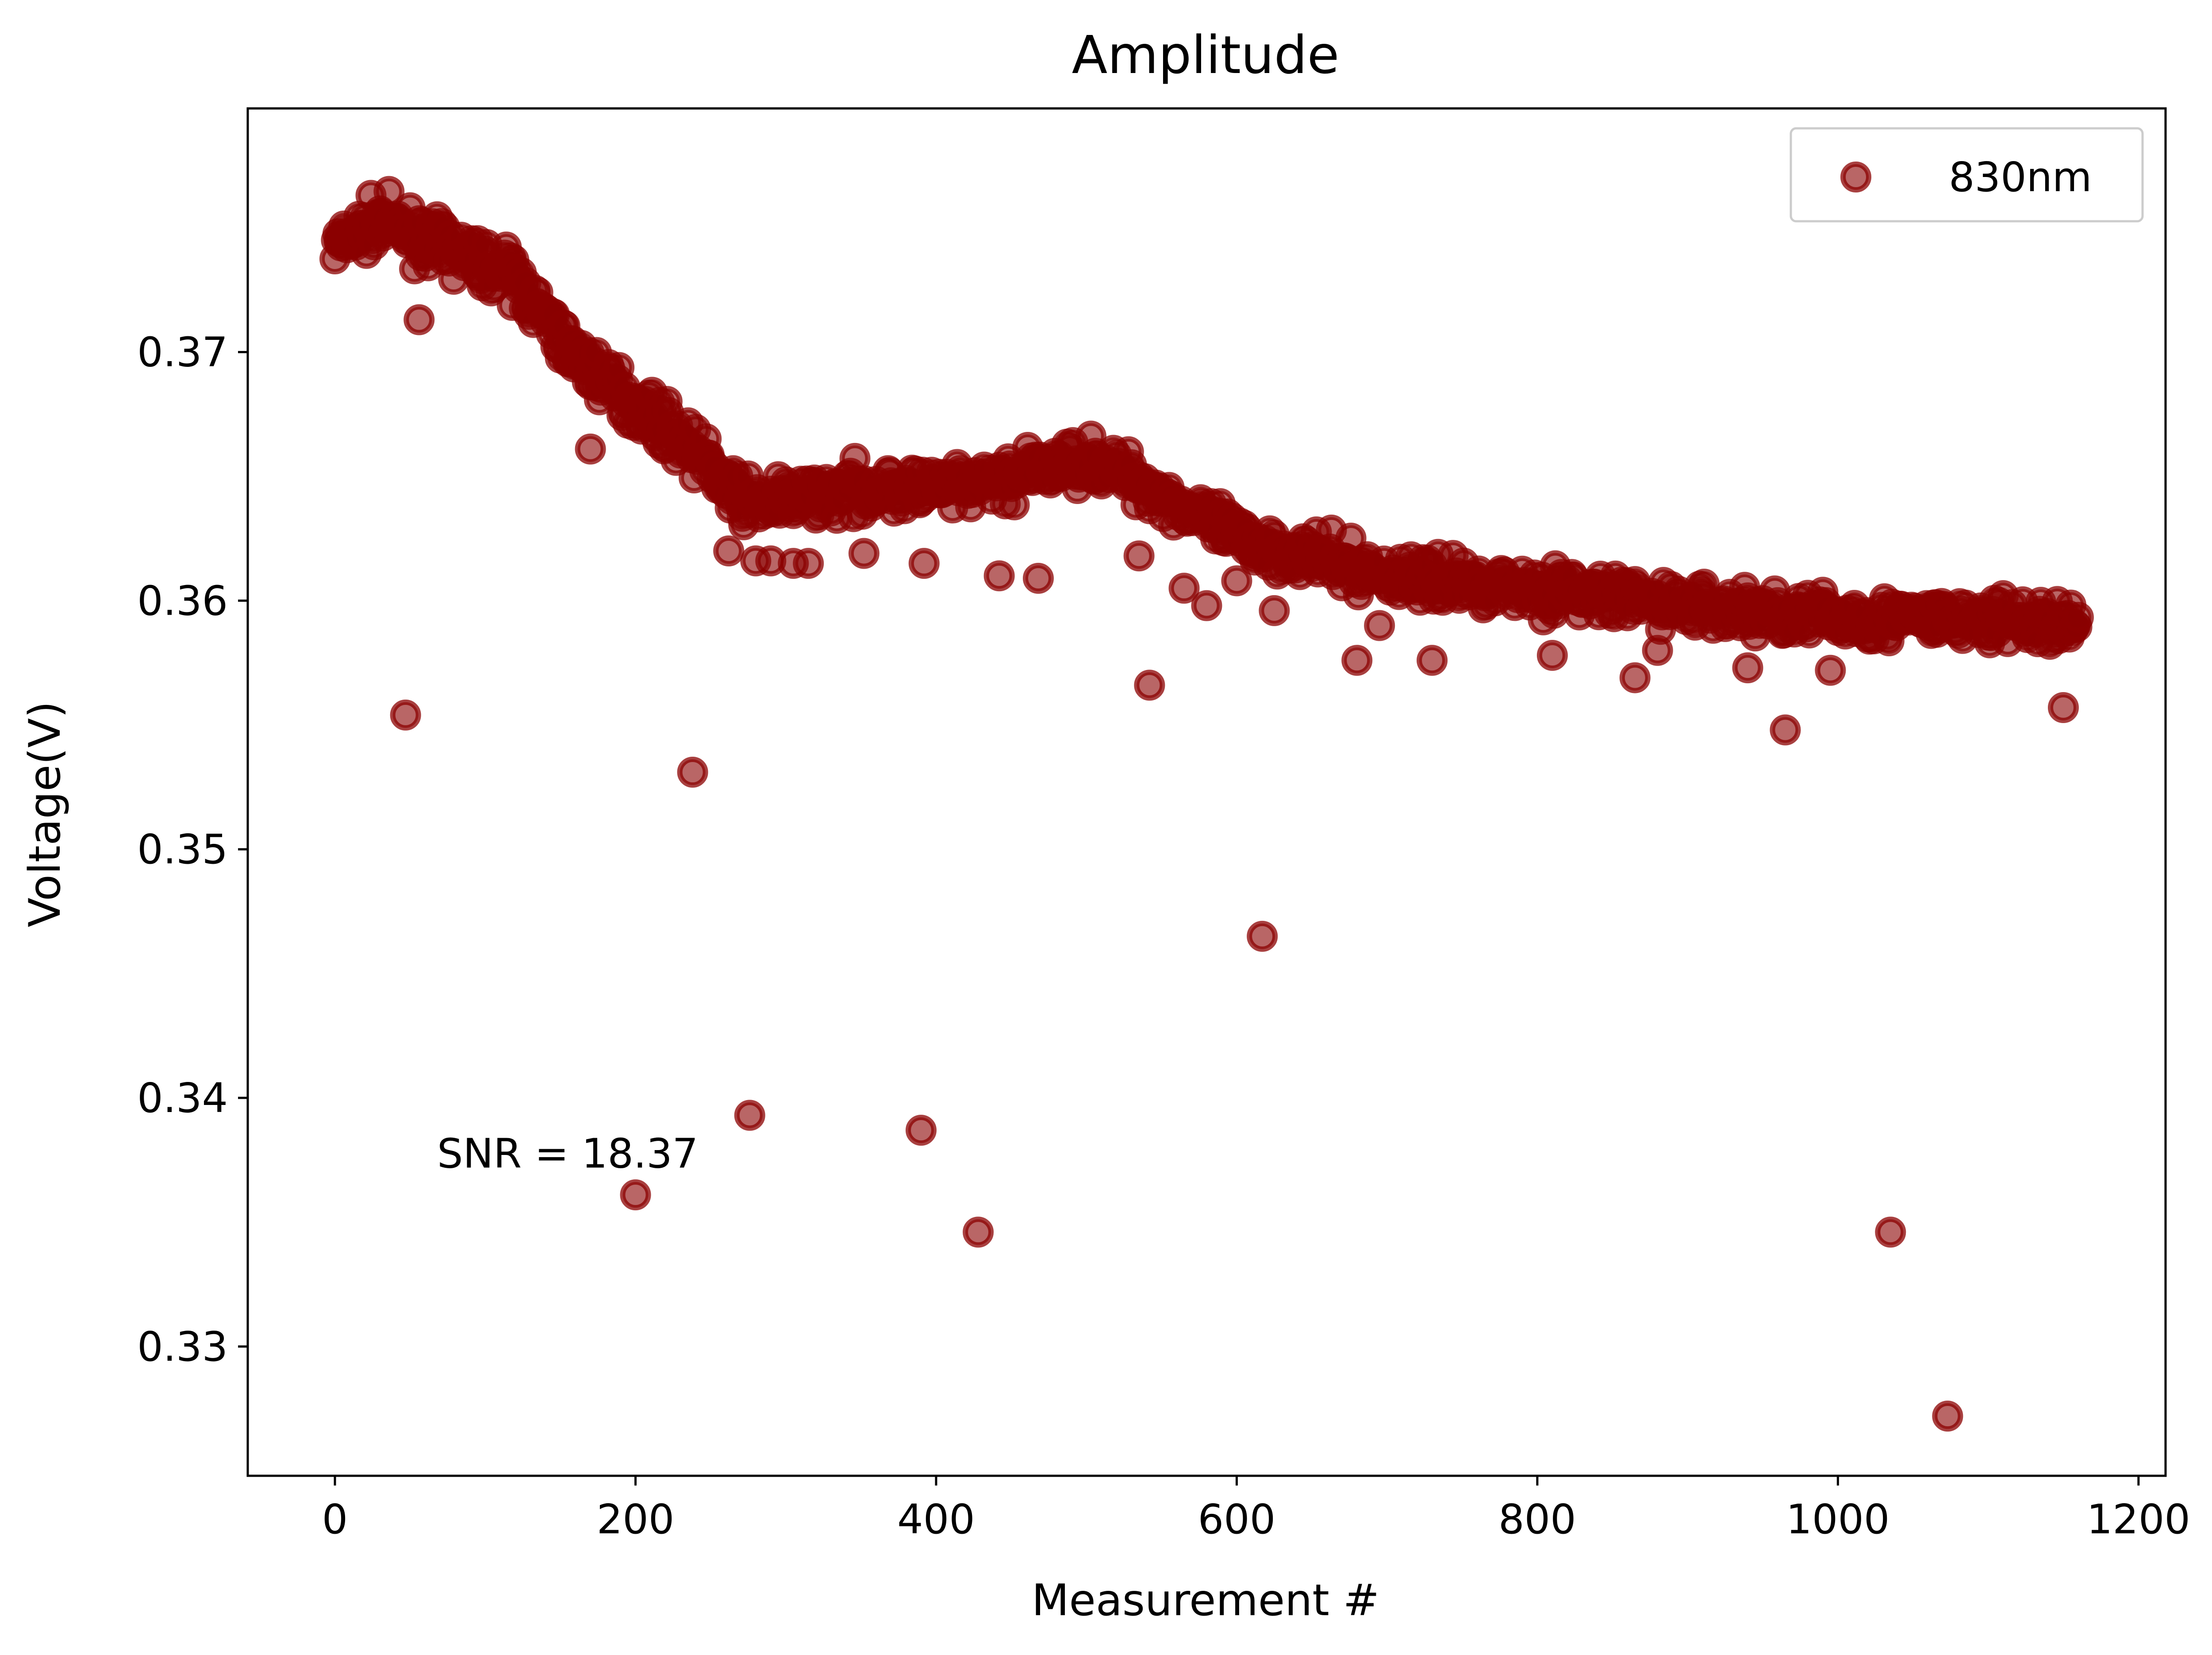  Describe the element at coordinates (182, 849) in the screenshot. I see `y-tick-label: 0.35` at that location.